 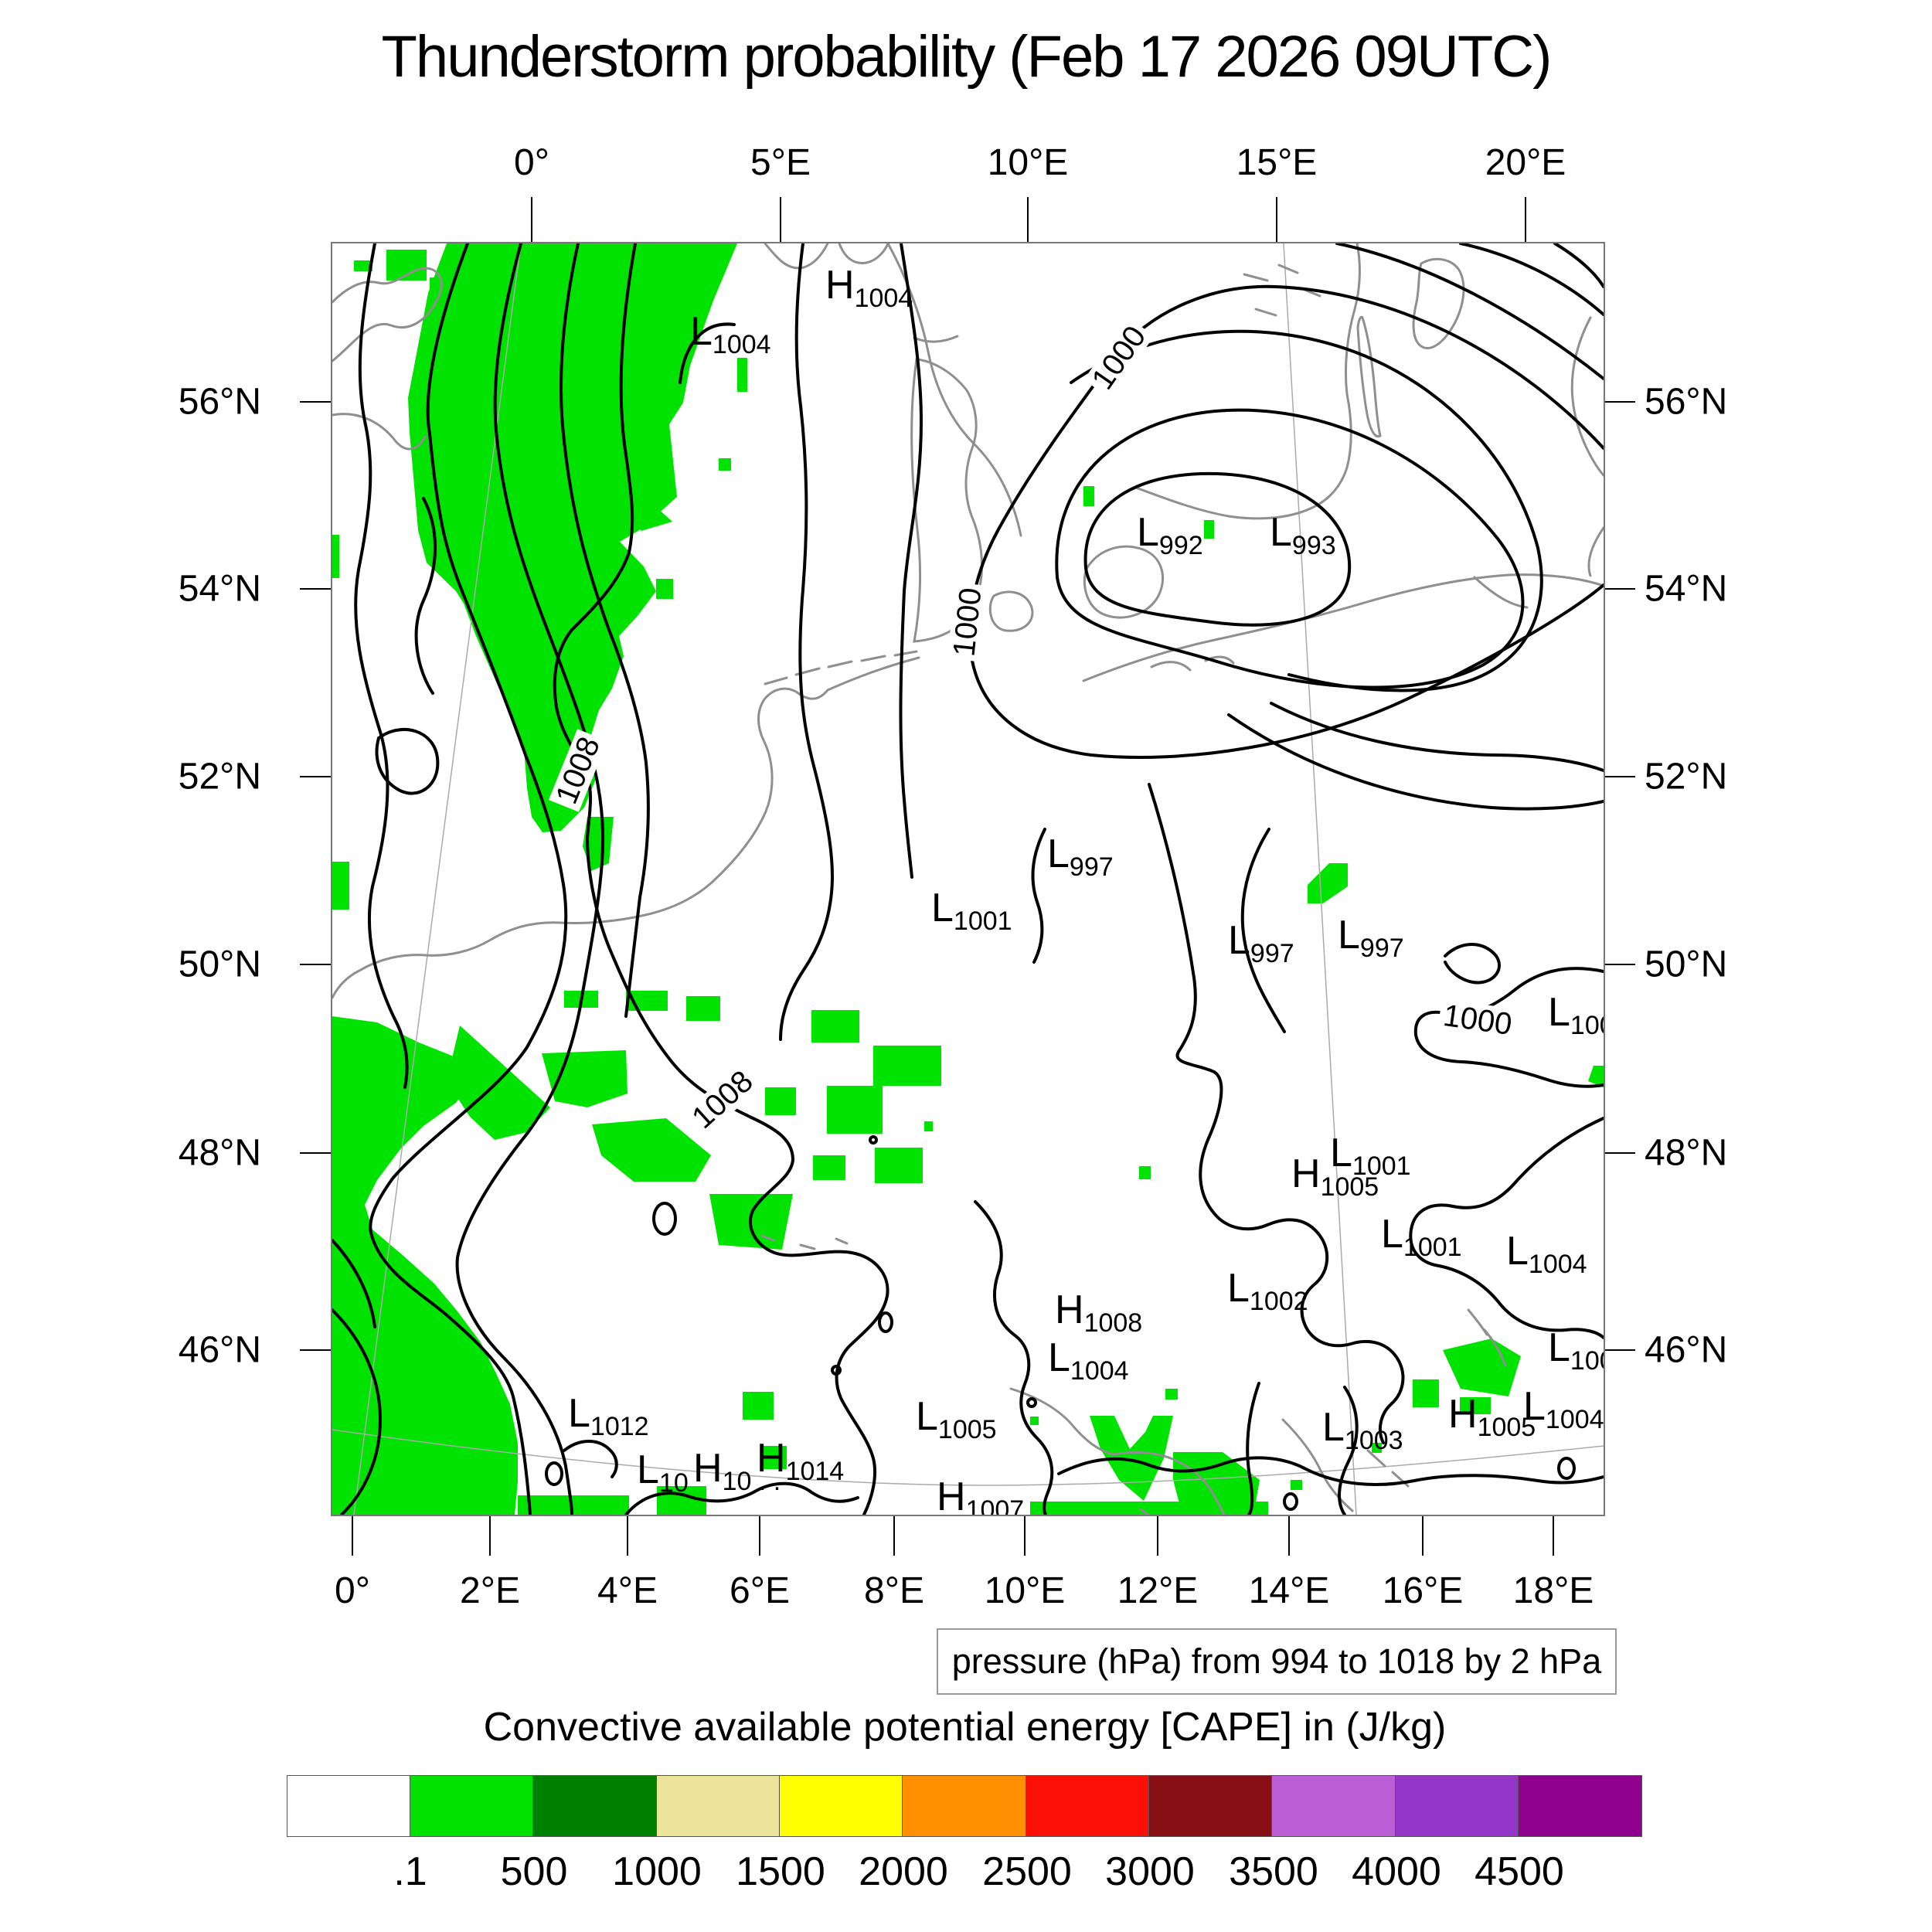 I want to click on pressure-caption: pressure (hPa) from 994 to 1018 by 2 hPa, so click(x=1277, y=1661).